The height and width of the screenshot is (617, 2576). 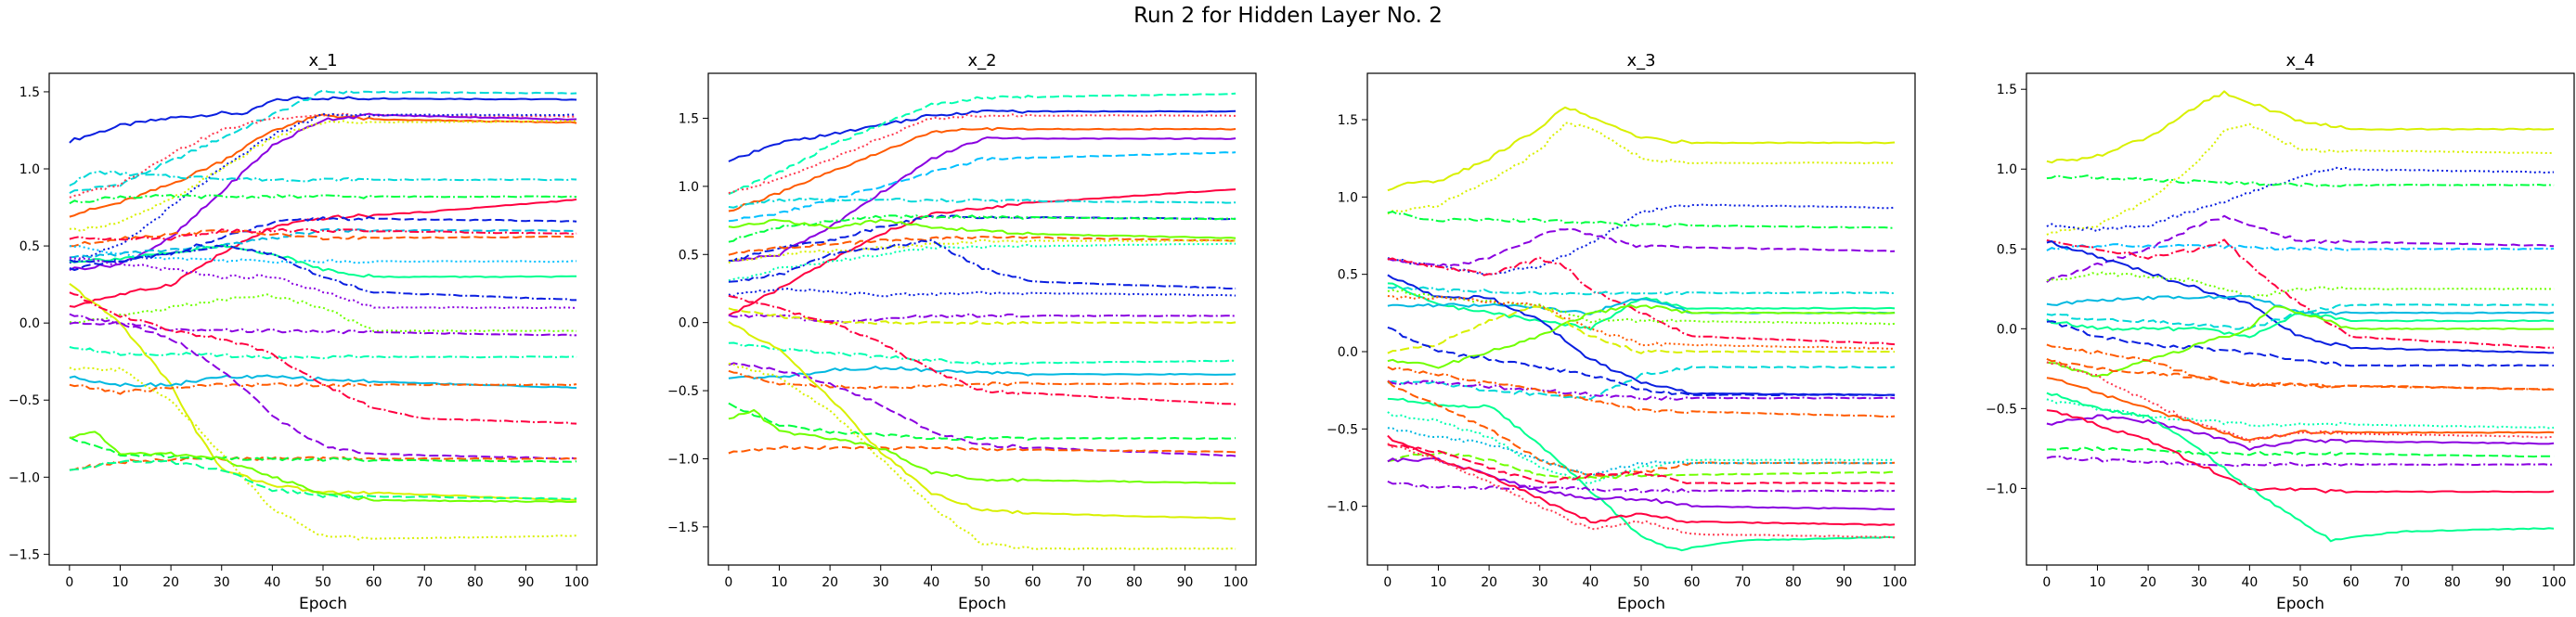 I want to click on y-tick-label: 1.5, so click(x=2007, y=90).